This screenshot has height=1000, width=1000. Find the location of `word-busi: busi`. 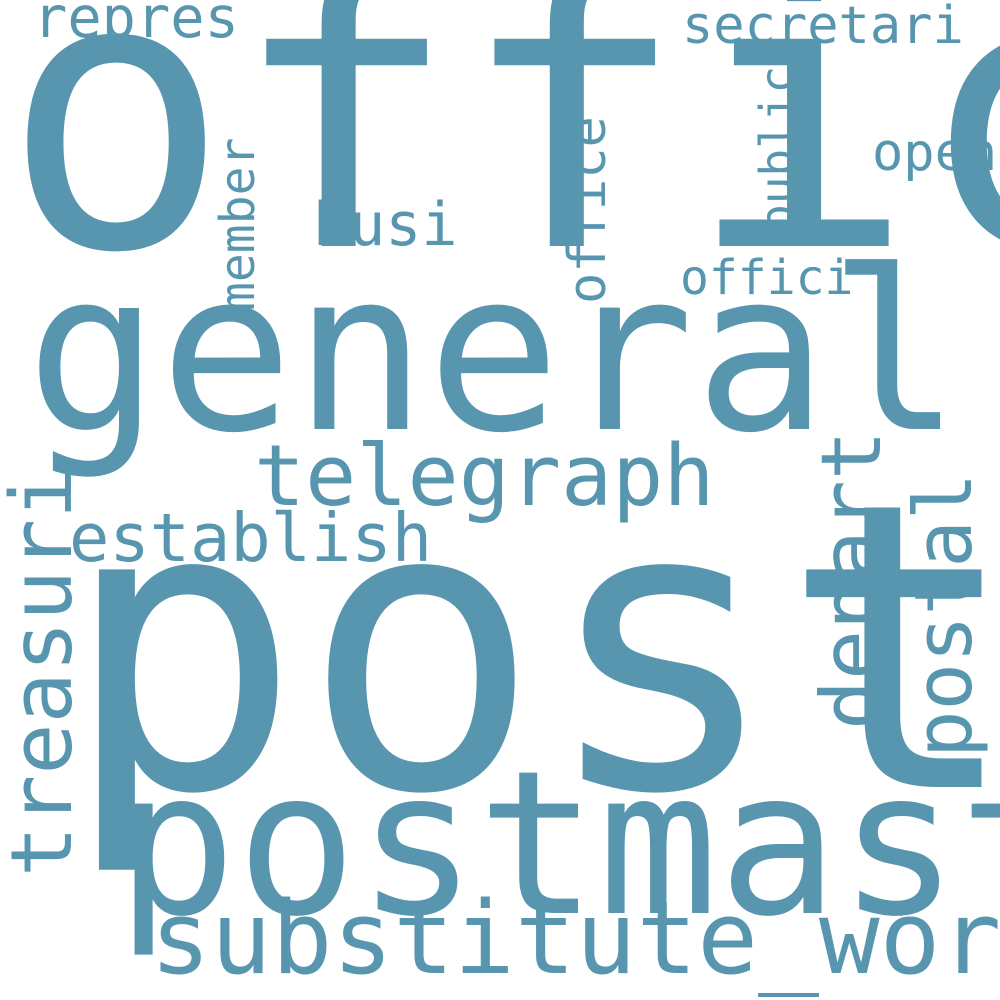

word-busi: busi is located at coordinates (385, 225).